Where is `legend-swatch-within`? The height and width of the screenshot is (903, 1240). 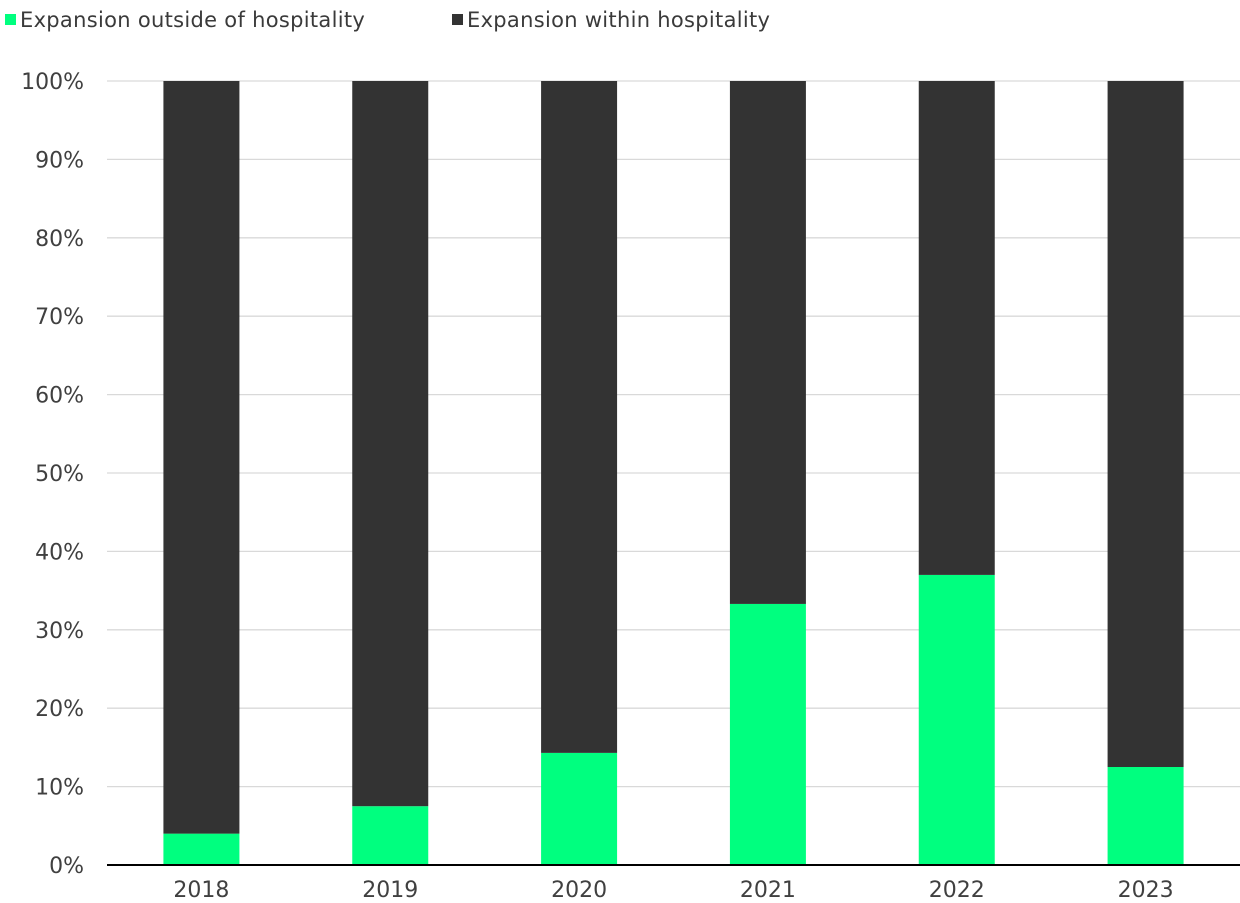 legend-swatch-within is located at coordinates (457, 19).